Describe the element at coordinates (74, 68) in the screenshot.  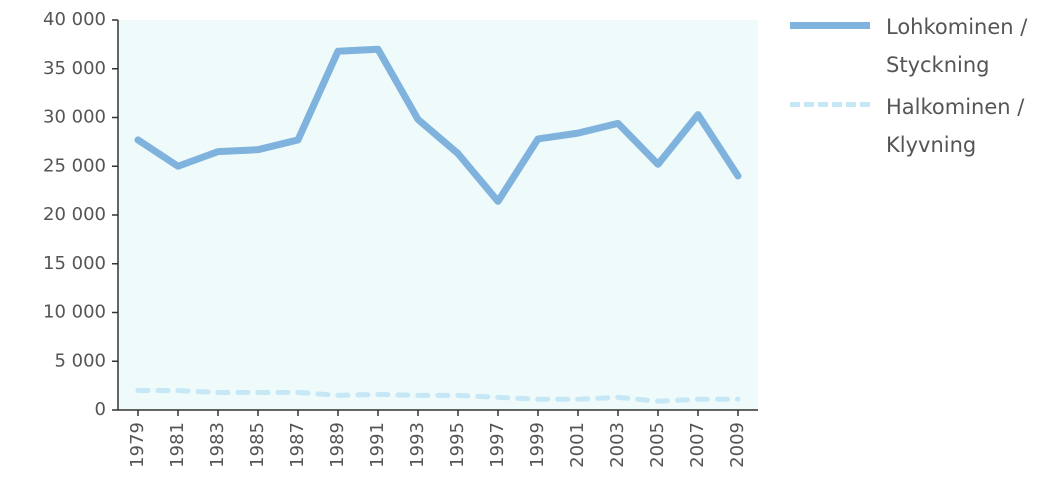
I see `y-tick-label: 35 000` at that location.